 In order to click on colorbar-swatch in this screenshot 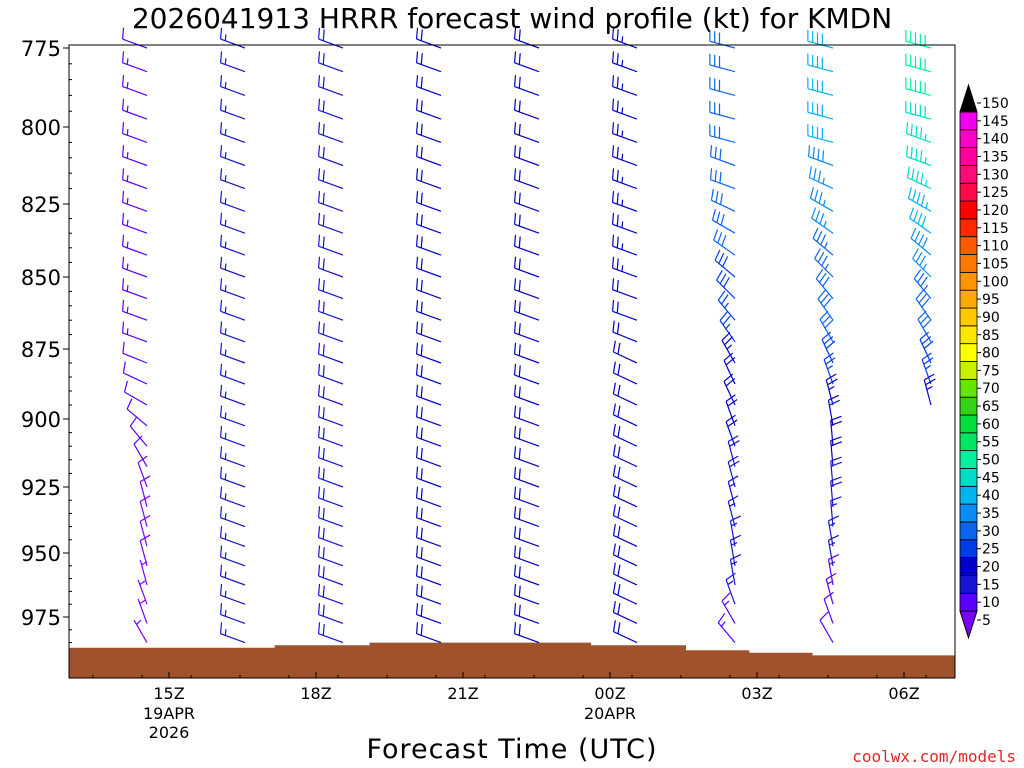, I will do `click(968, 602)`.